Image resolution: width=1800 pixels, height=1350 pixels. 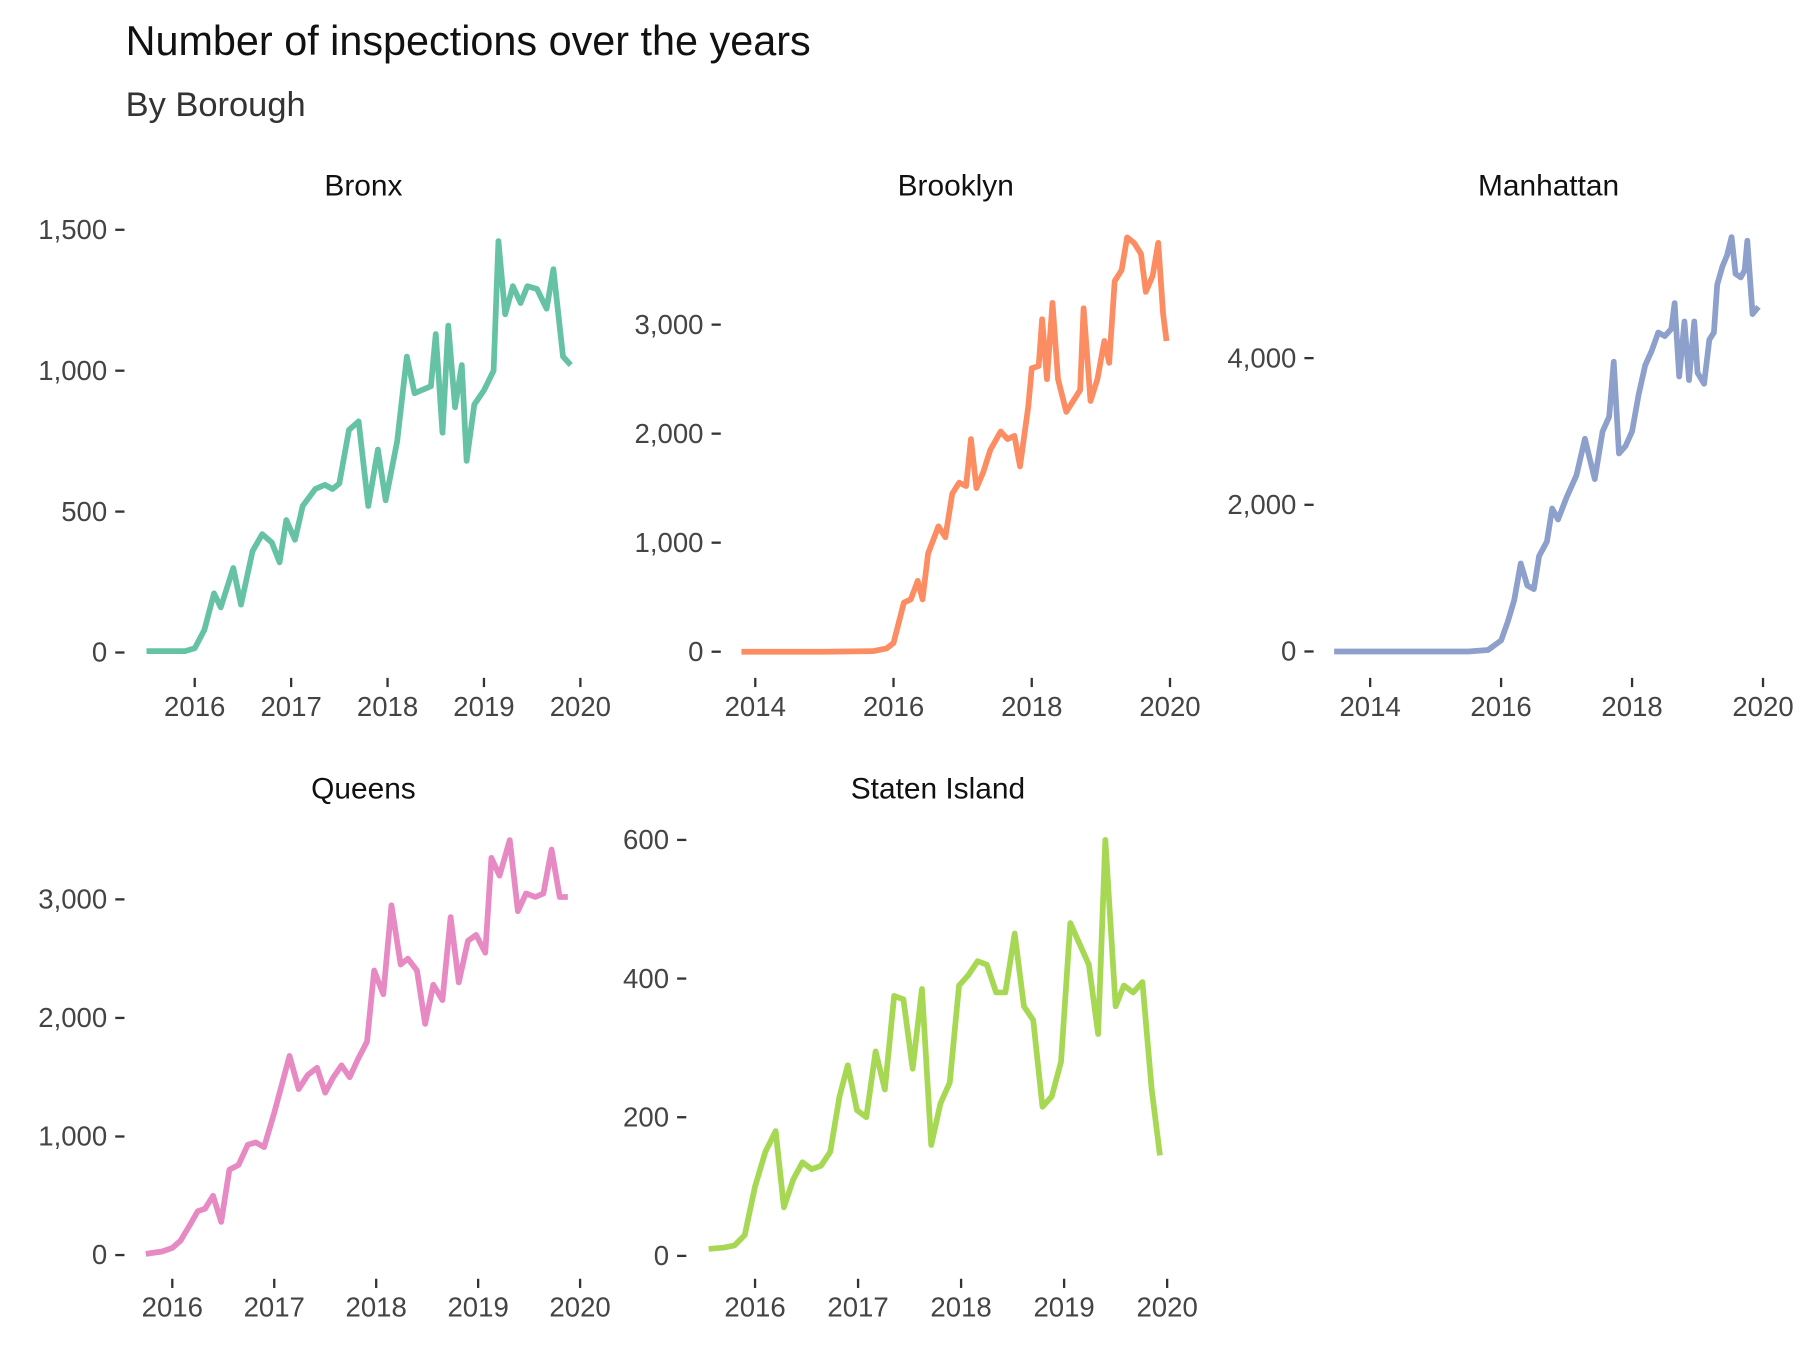 What do you see at coordinates (216, 105) in the screenshot?
I see `chart-subtitle: By Borough` at bounding box center [216, 105].